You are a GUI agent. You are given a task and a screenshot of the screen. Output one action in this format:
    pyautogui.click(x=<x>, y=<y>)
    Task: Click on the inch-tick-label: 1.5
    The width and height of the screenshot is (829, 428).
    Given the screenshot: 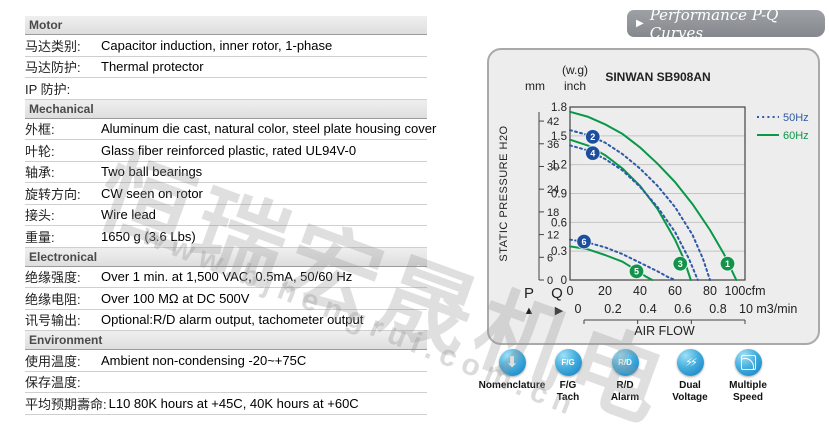 What is the action you would take?
    pyautogui.click(x=559, y=137)
    